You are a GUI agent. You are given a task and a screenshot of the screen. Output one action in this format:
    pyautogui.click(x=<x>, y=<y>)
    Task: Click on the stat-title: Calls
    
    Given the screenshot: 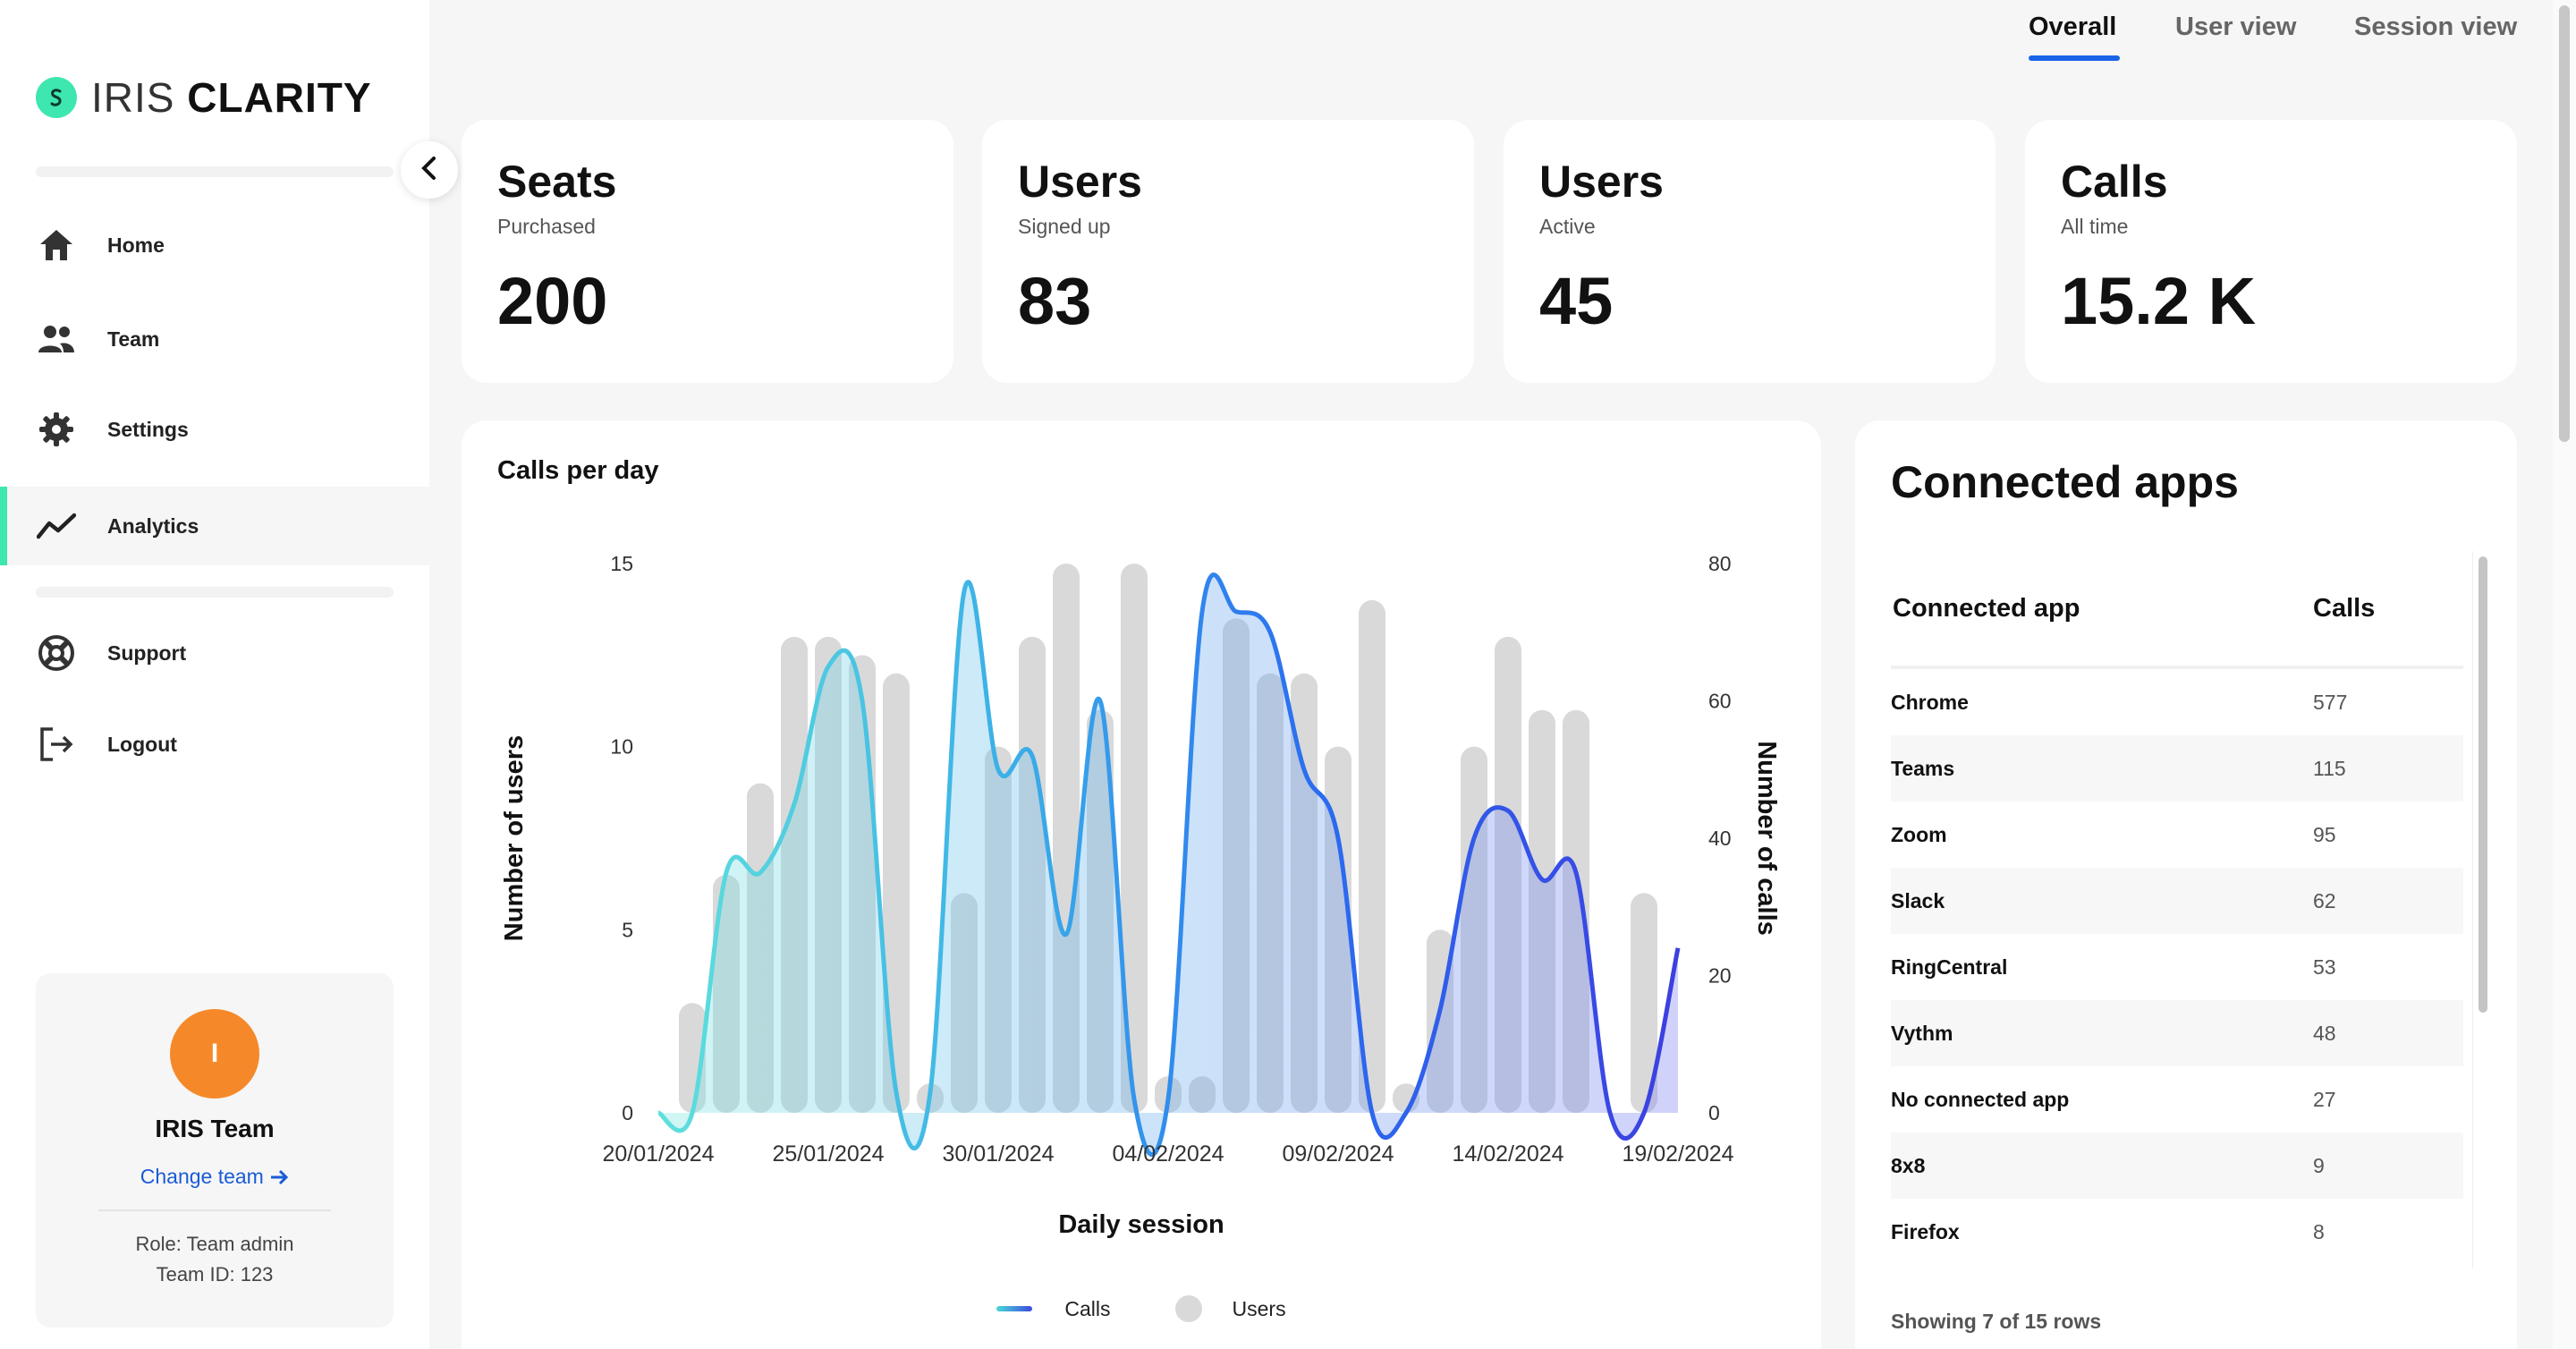 What is the action you would take?
    pyautogui.click(x=2114, y=182)
    